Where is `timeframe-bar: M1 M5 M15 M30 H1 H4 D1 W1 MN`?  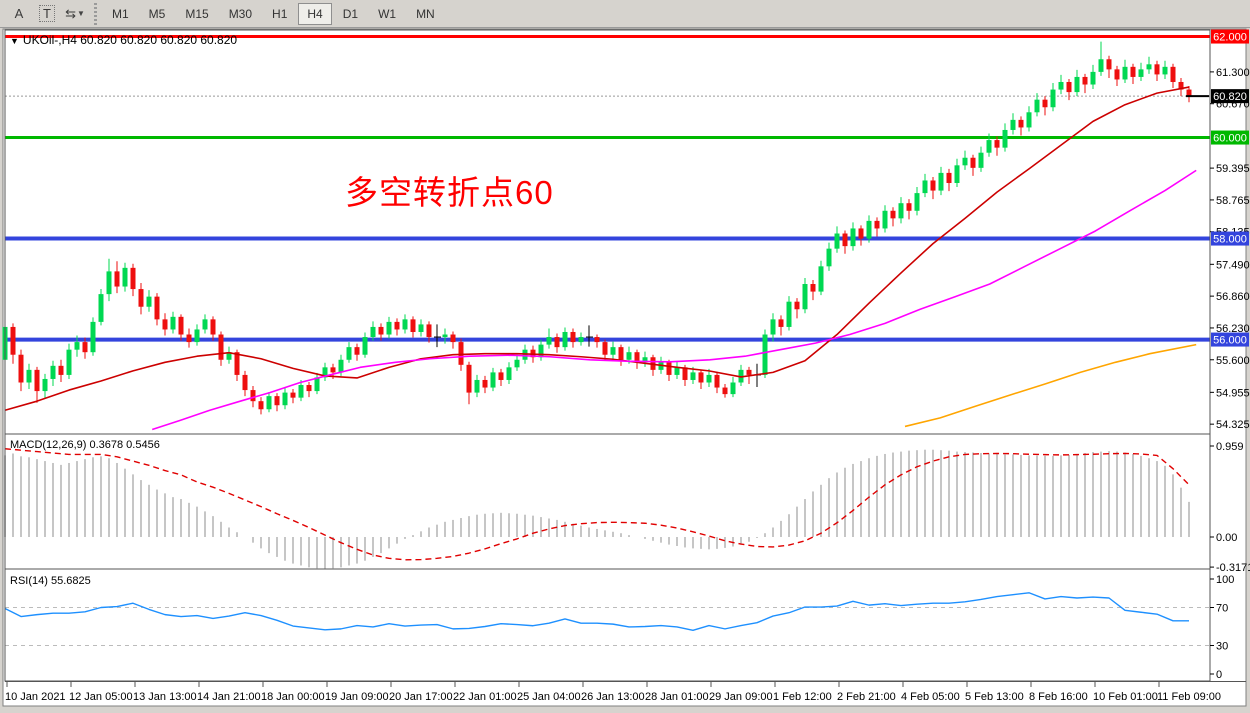
timeframe-bar: M1 M5 M15 M30 H1 H4 D1 W1 MN is located at coordinates (273, 13).